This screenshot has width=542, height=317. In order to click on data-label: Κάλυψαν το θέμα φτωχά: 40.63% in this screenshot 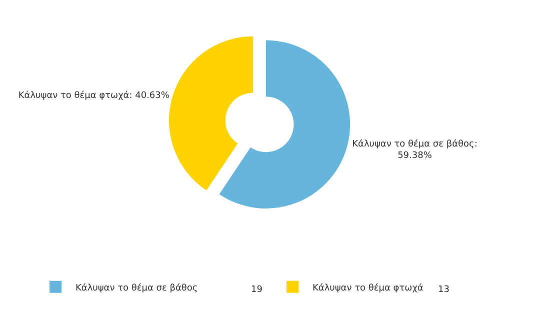, I will do `click(94, 96)`.